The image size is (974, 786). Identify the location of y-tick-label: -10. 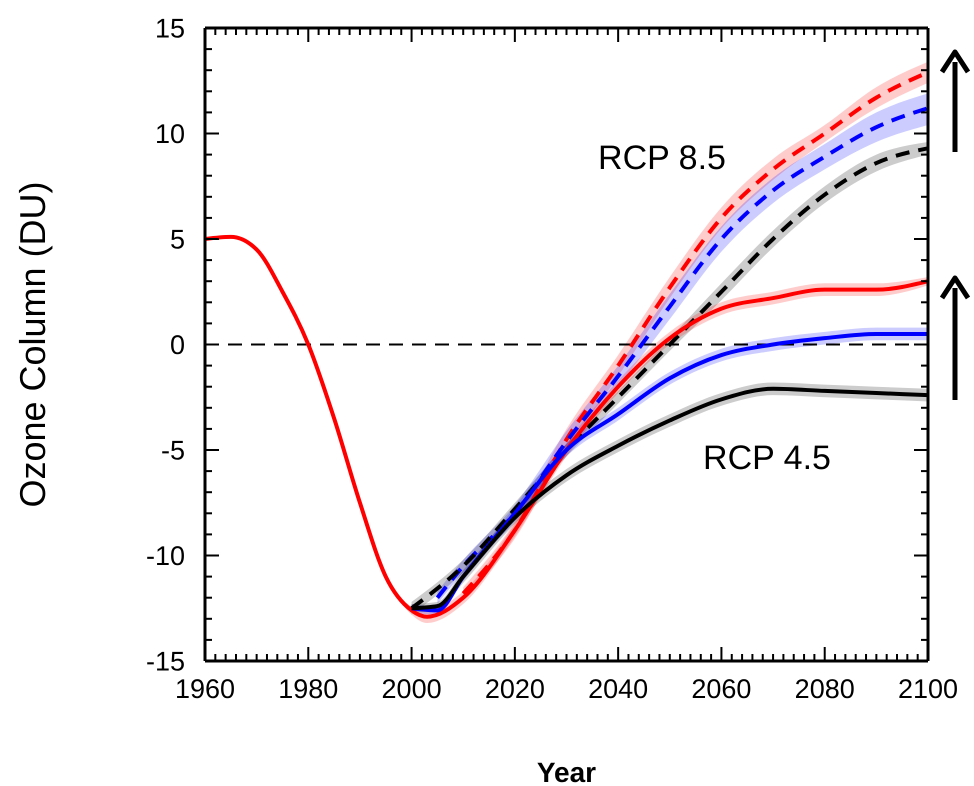
(165, 556).